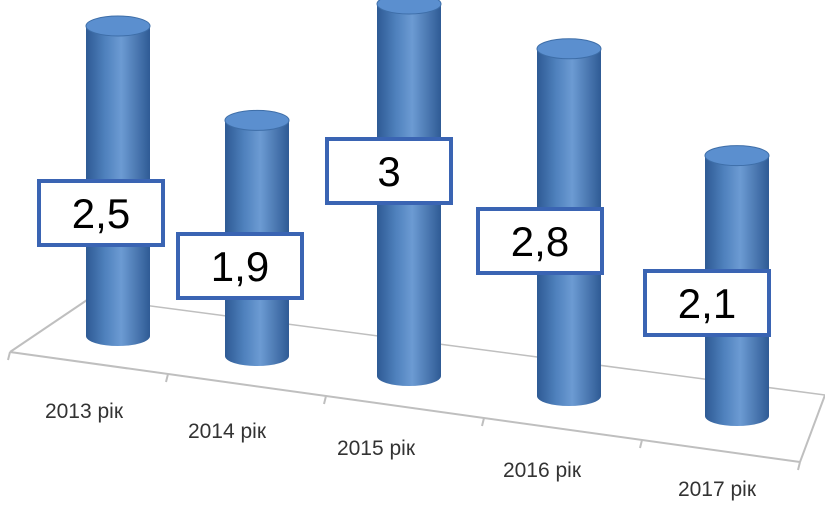 The width and height of the screenshot is (825, 507). Describe the element at coordinates (542, 470) in the screenshot. I see `category-label-4: 2016 рік` at that location.